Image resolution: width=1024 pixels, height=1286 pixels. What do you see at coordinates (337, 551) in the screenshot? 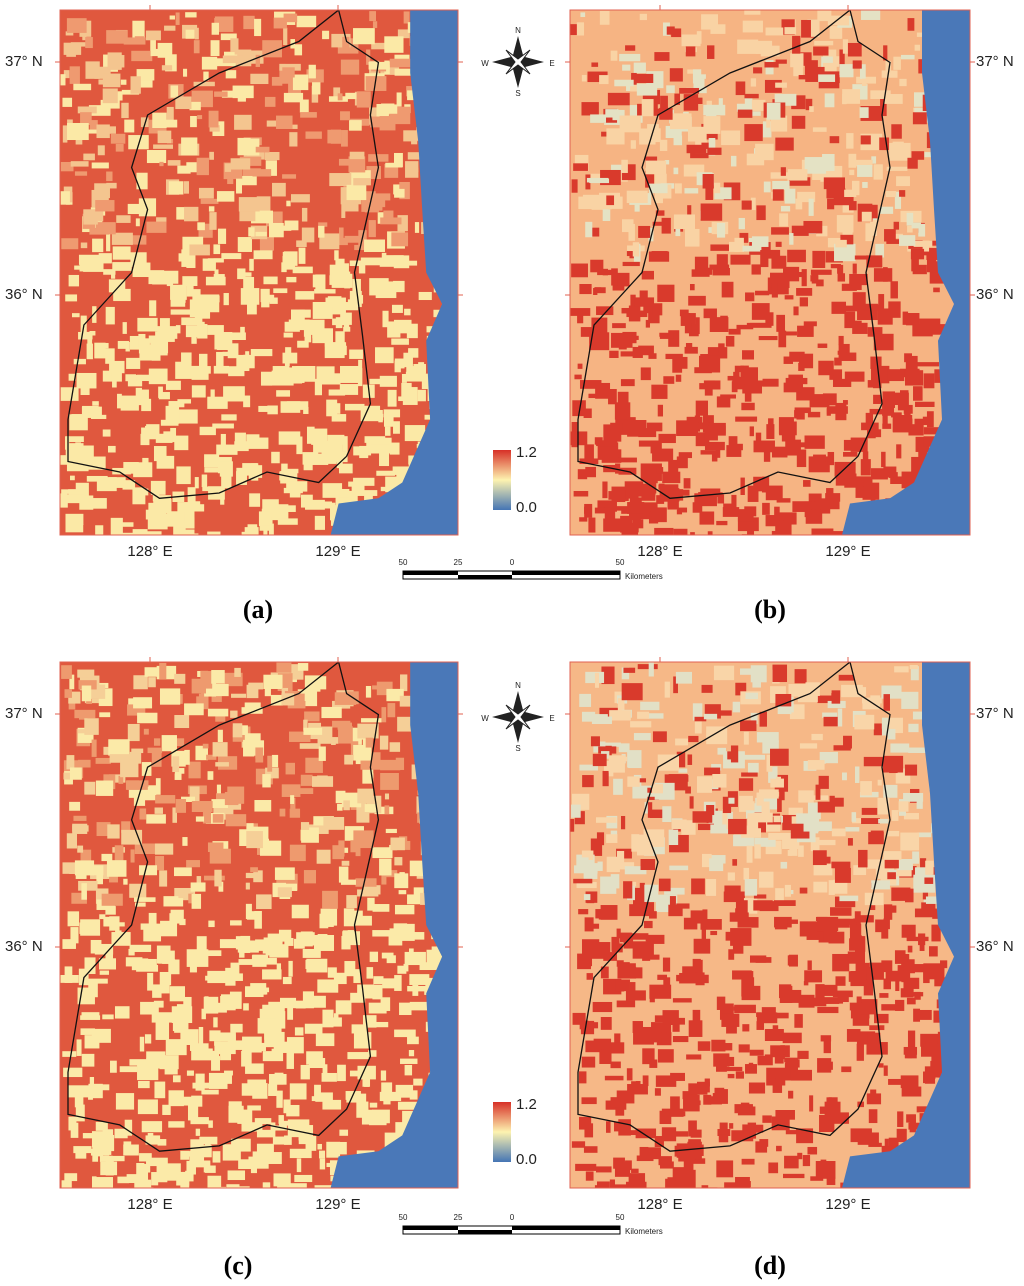
I see `longitude-label: 129° E` at bounding box center [337, 551].